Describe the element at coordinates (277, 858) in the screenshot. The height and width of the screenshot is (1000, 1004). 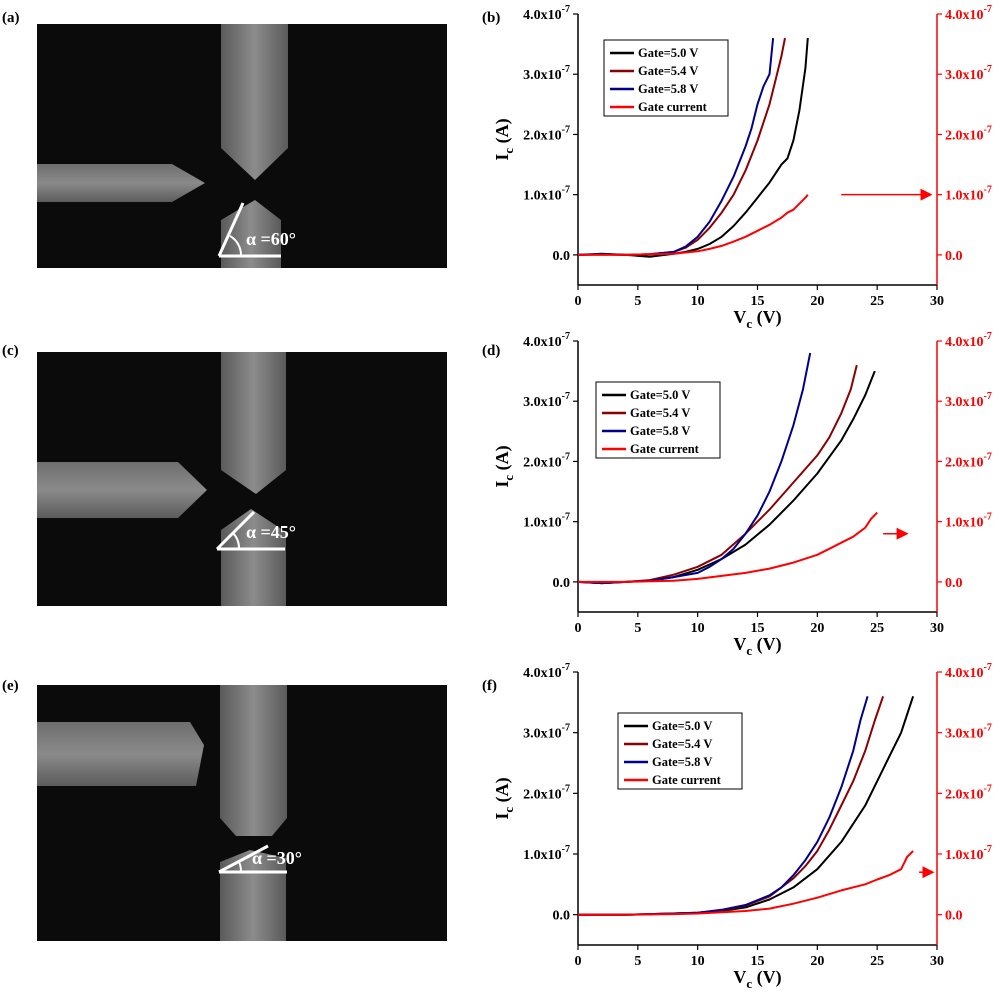
I see `angle-label: α =30°` at that location.